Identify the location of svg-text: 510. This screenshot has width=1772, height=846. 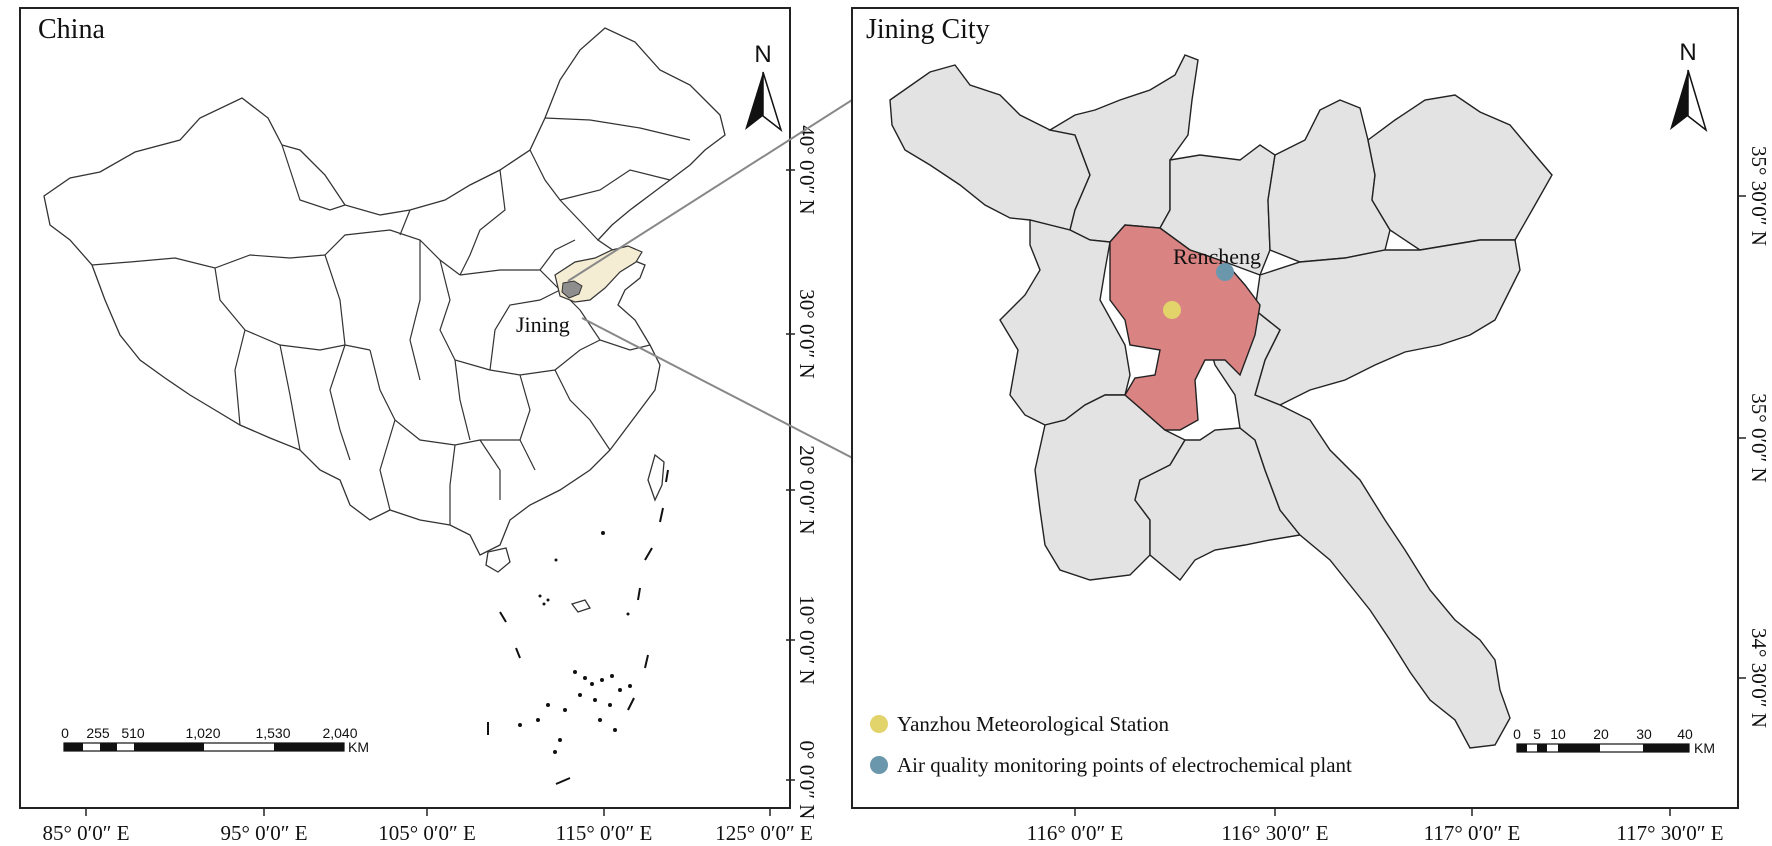
(133, 733).